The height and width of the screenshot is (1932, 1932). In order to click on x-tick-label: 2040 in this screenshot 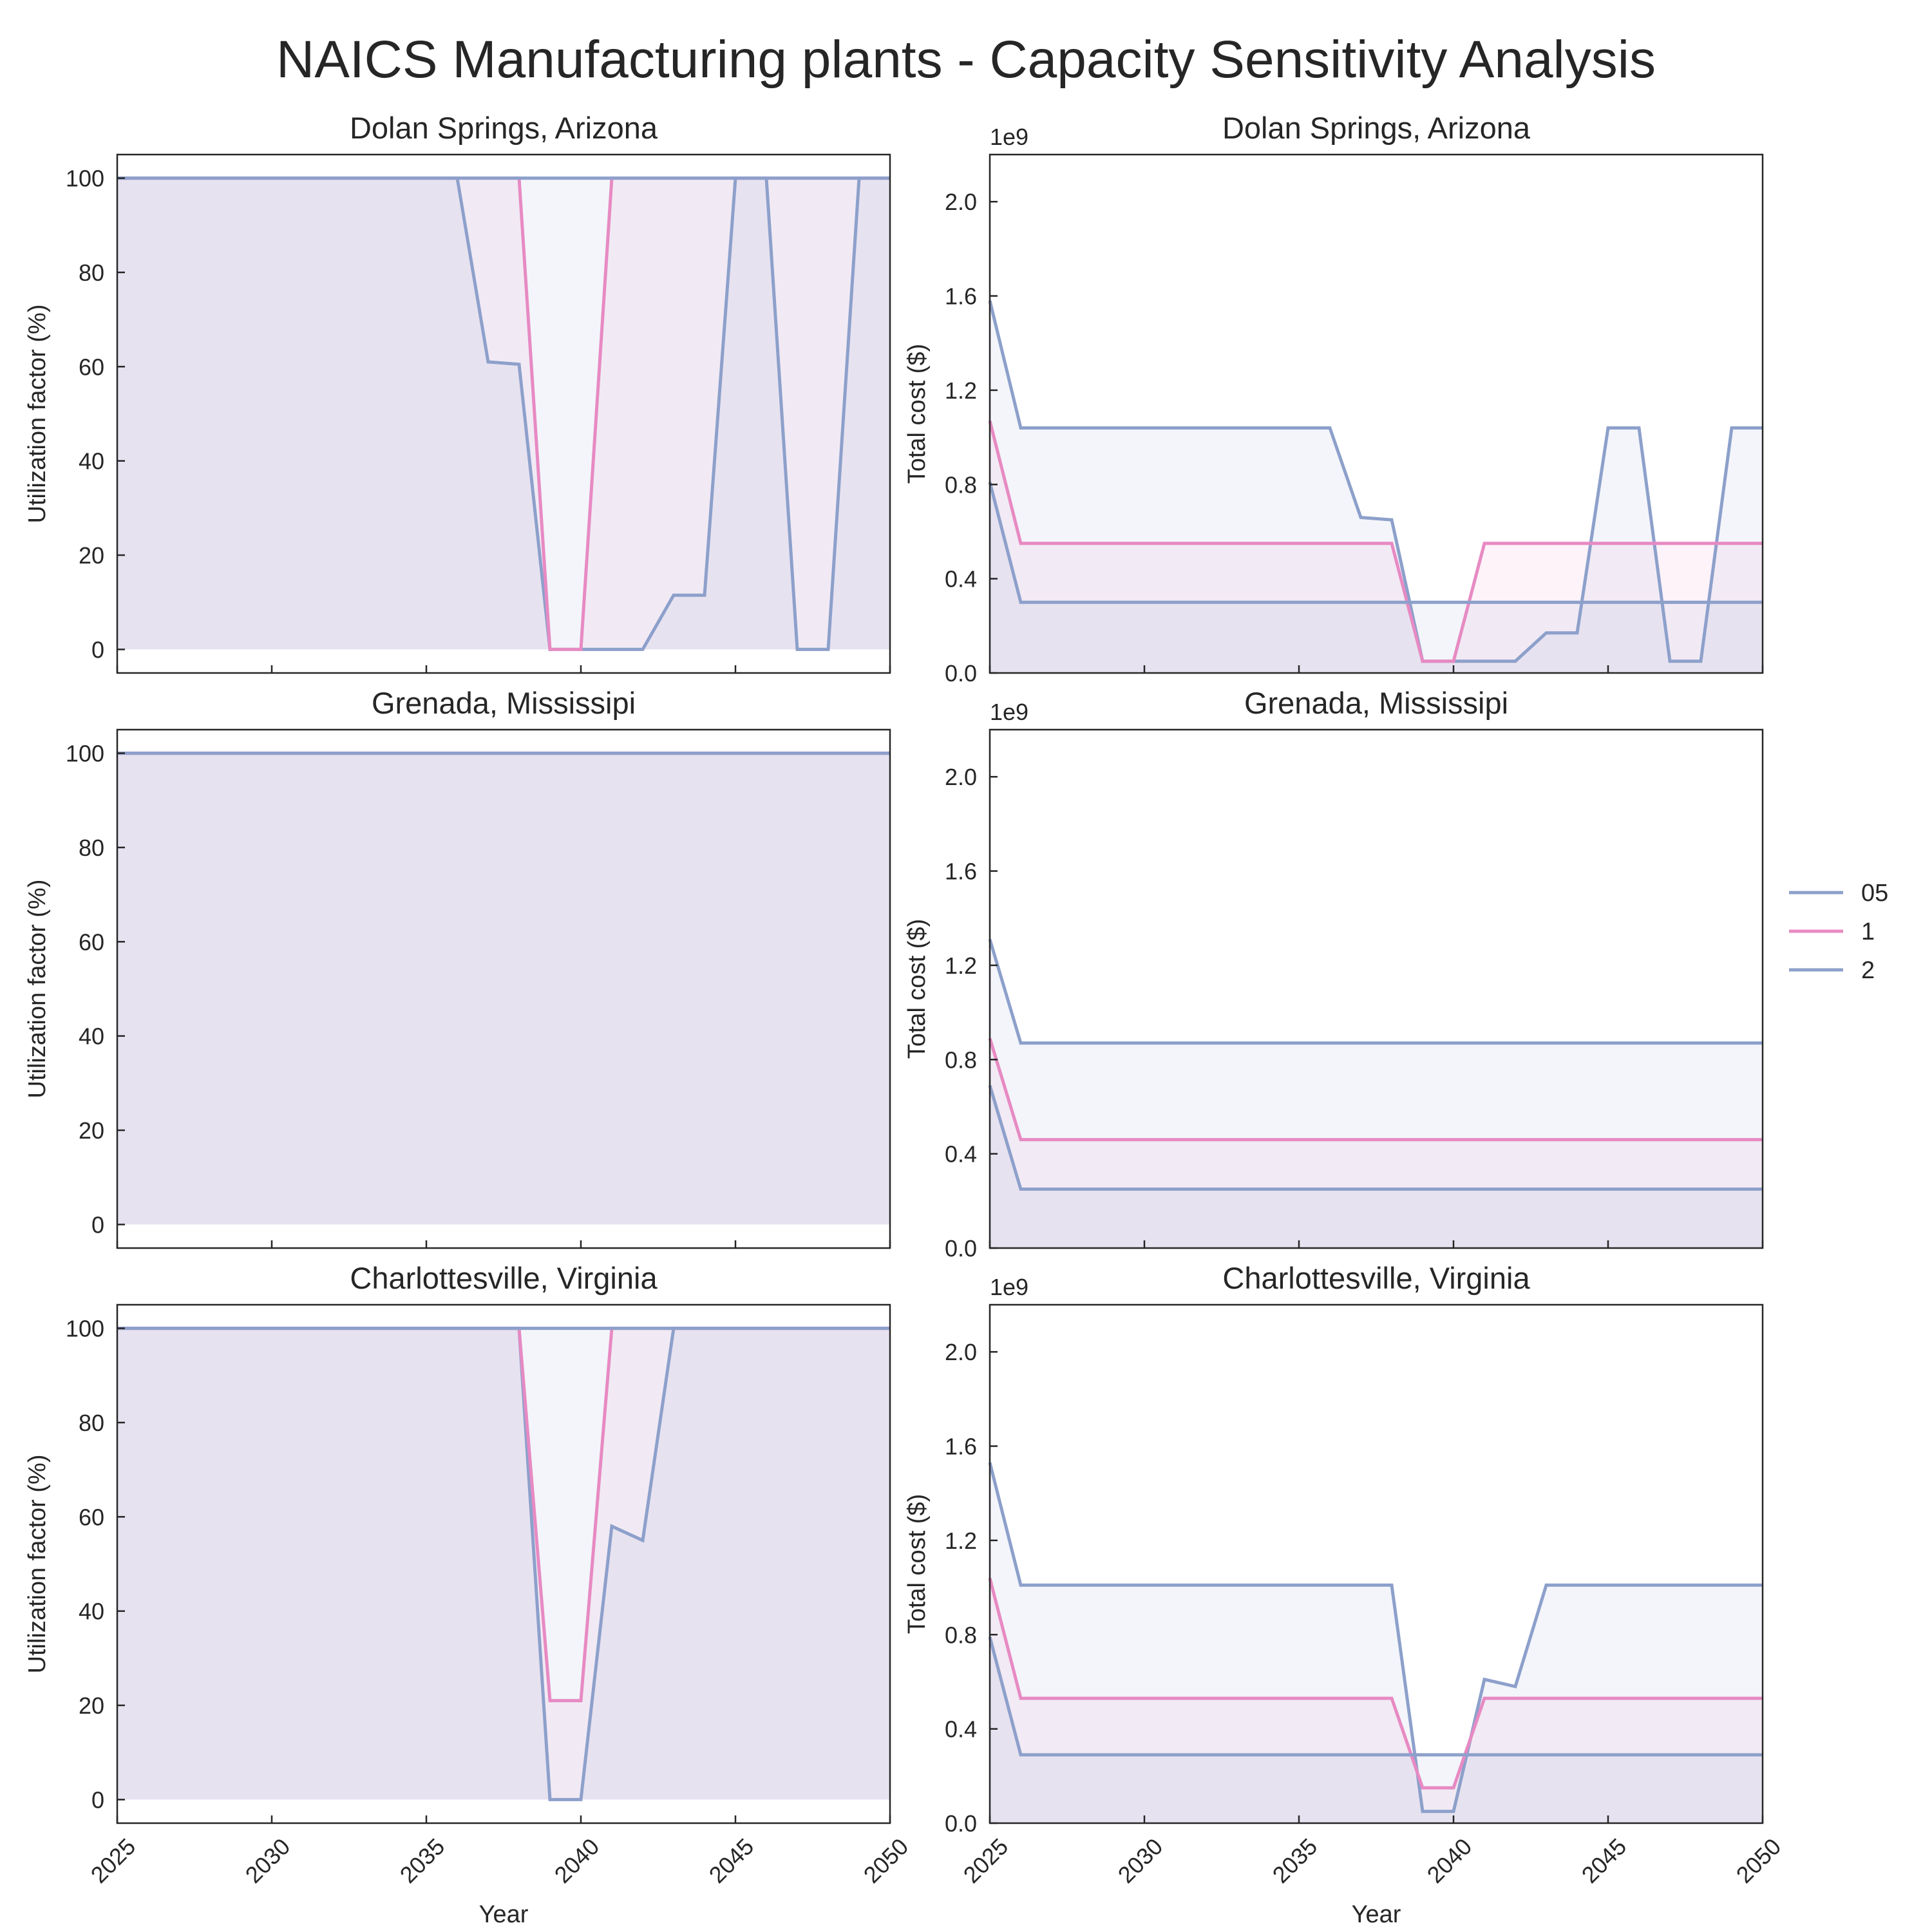, I will do `click(1449, 1861)`.